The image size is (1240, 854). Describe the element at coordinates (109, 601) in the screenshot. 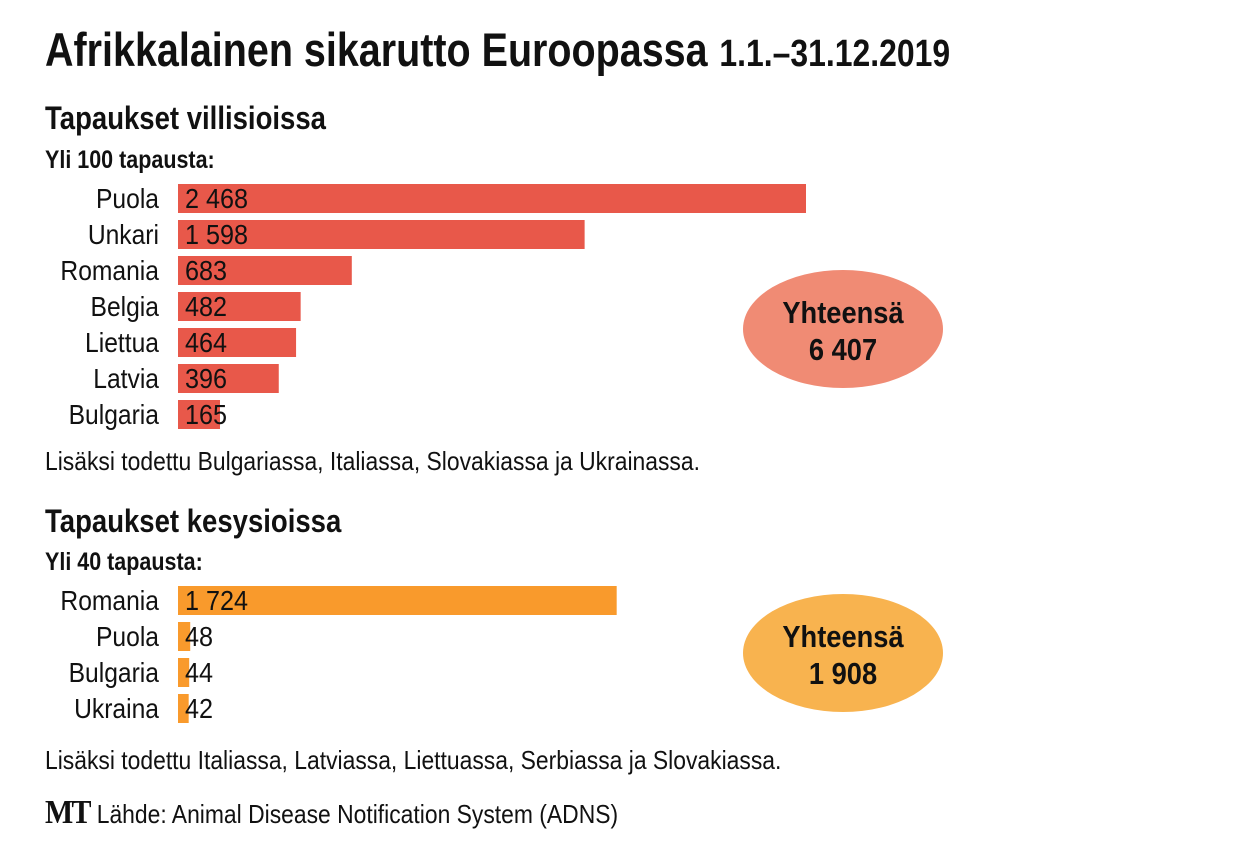

I see `domestic-category-label: Romania` at that location.